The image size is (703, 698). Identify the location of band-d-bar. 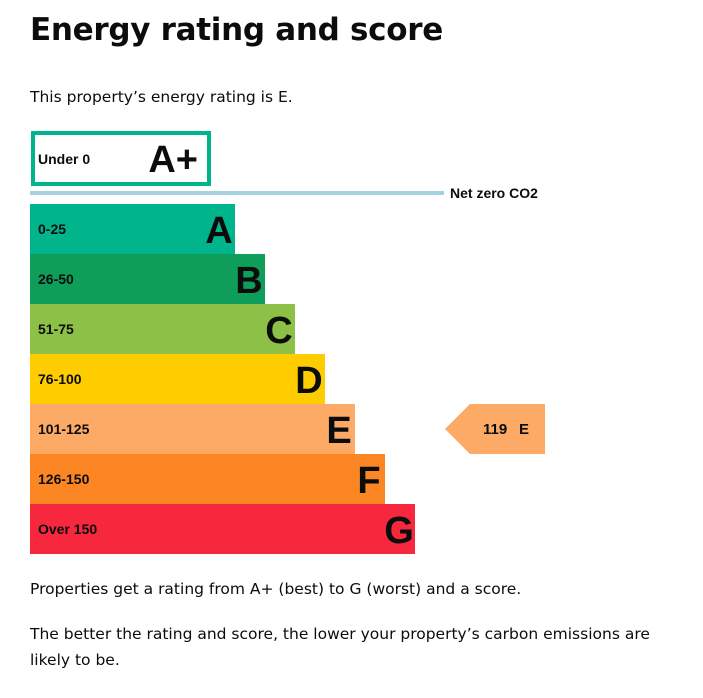
(177, 379).